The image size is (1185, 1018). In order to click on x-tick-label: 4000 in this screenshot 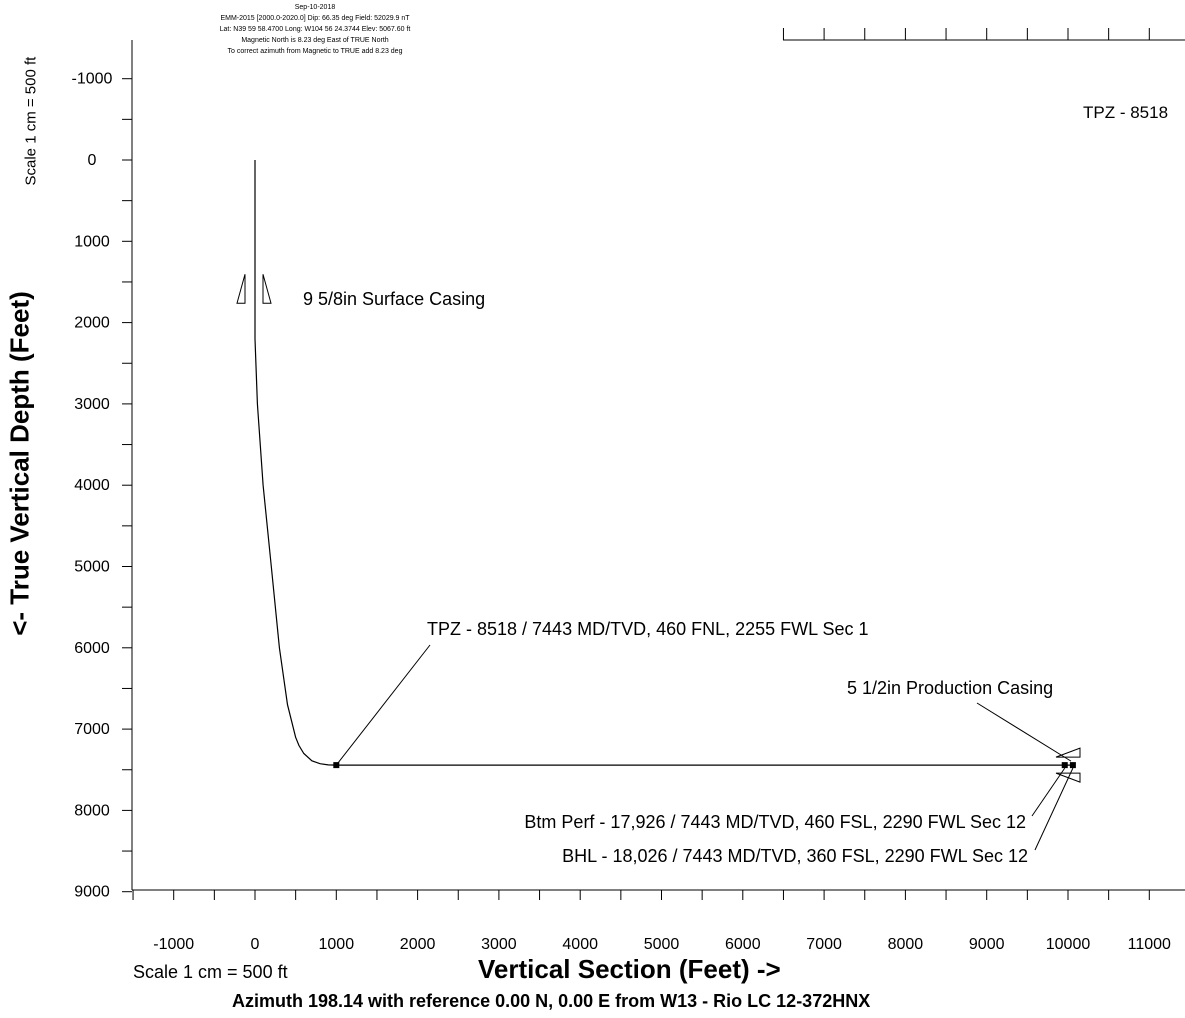, I will do `click(580, 944)`.